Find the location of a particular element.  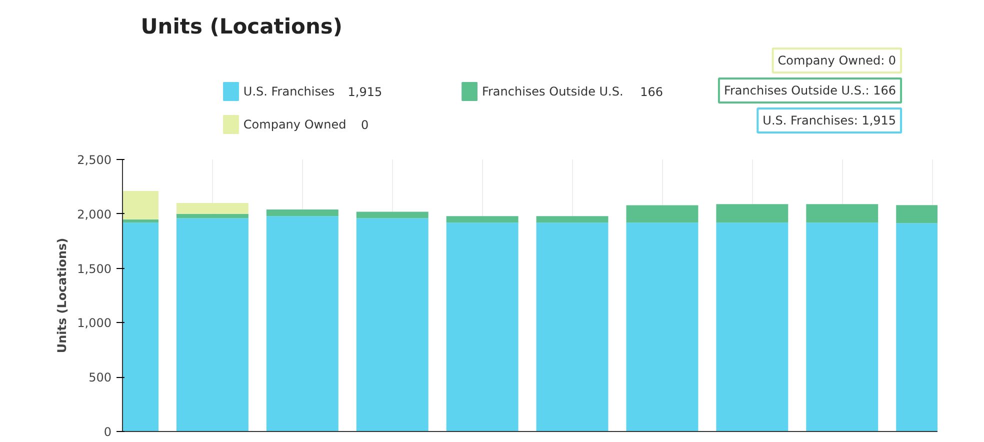

text: 166 is located at coordinates (652, 92).